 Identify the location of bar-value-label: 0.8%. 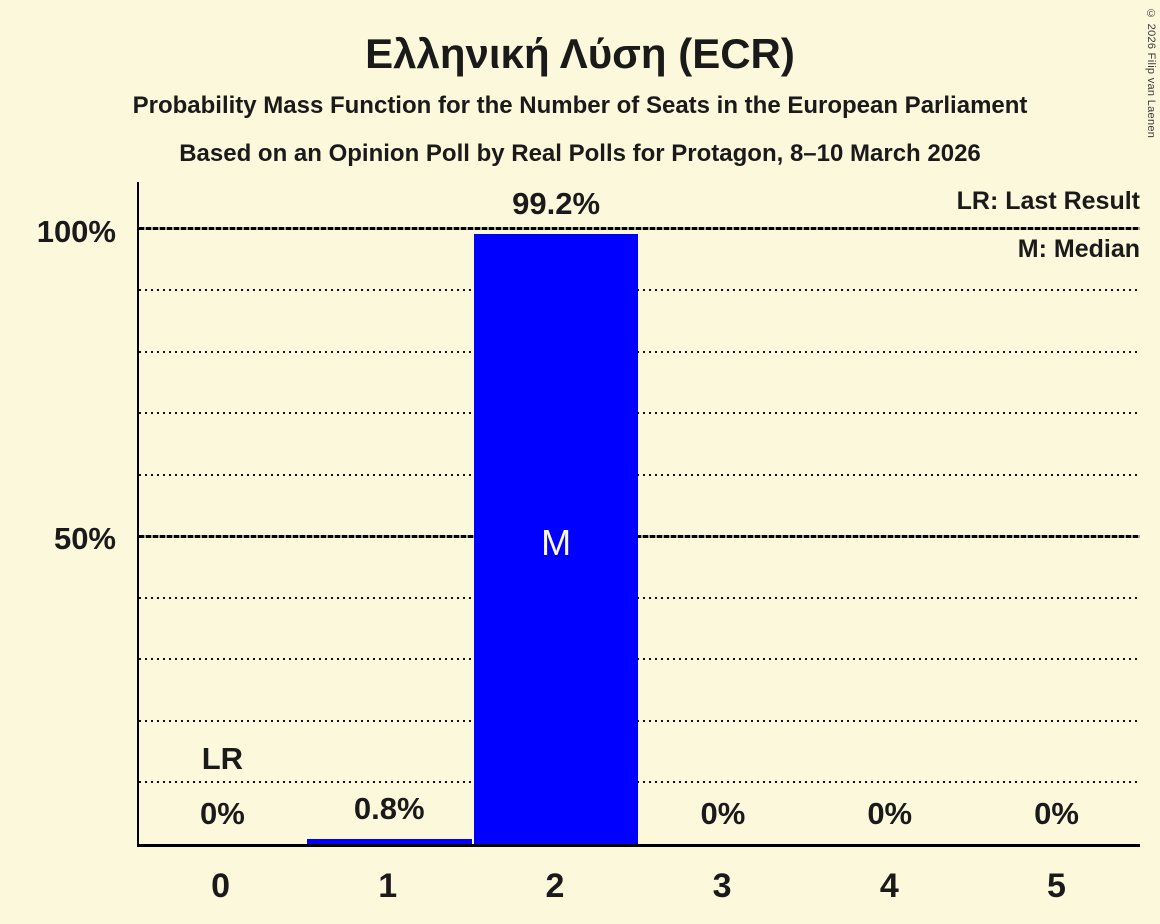
(389, 809).